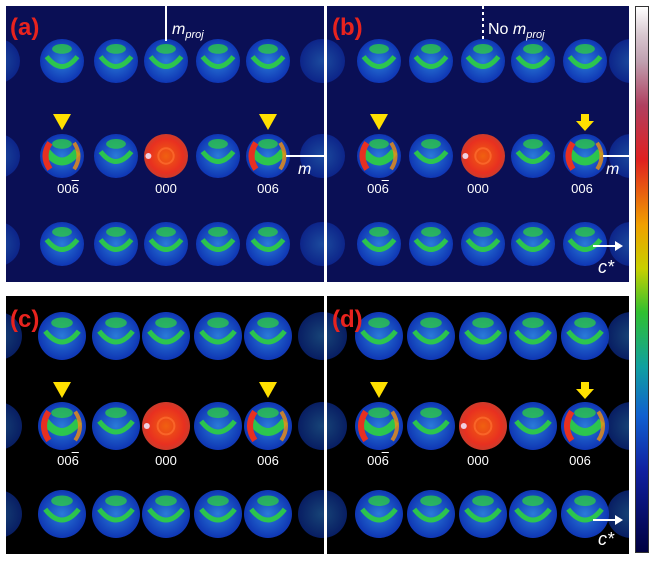 This screenshot has height=564, width=650. I want to click on index-left-d: 006, so click(378, 460).